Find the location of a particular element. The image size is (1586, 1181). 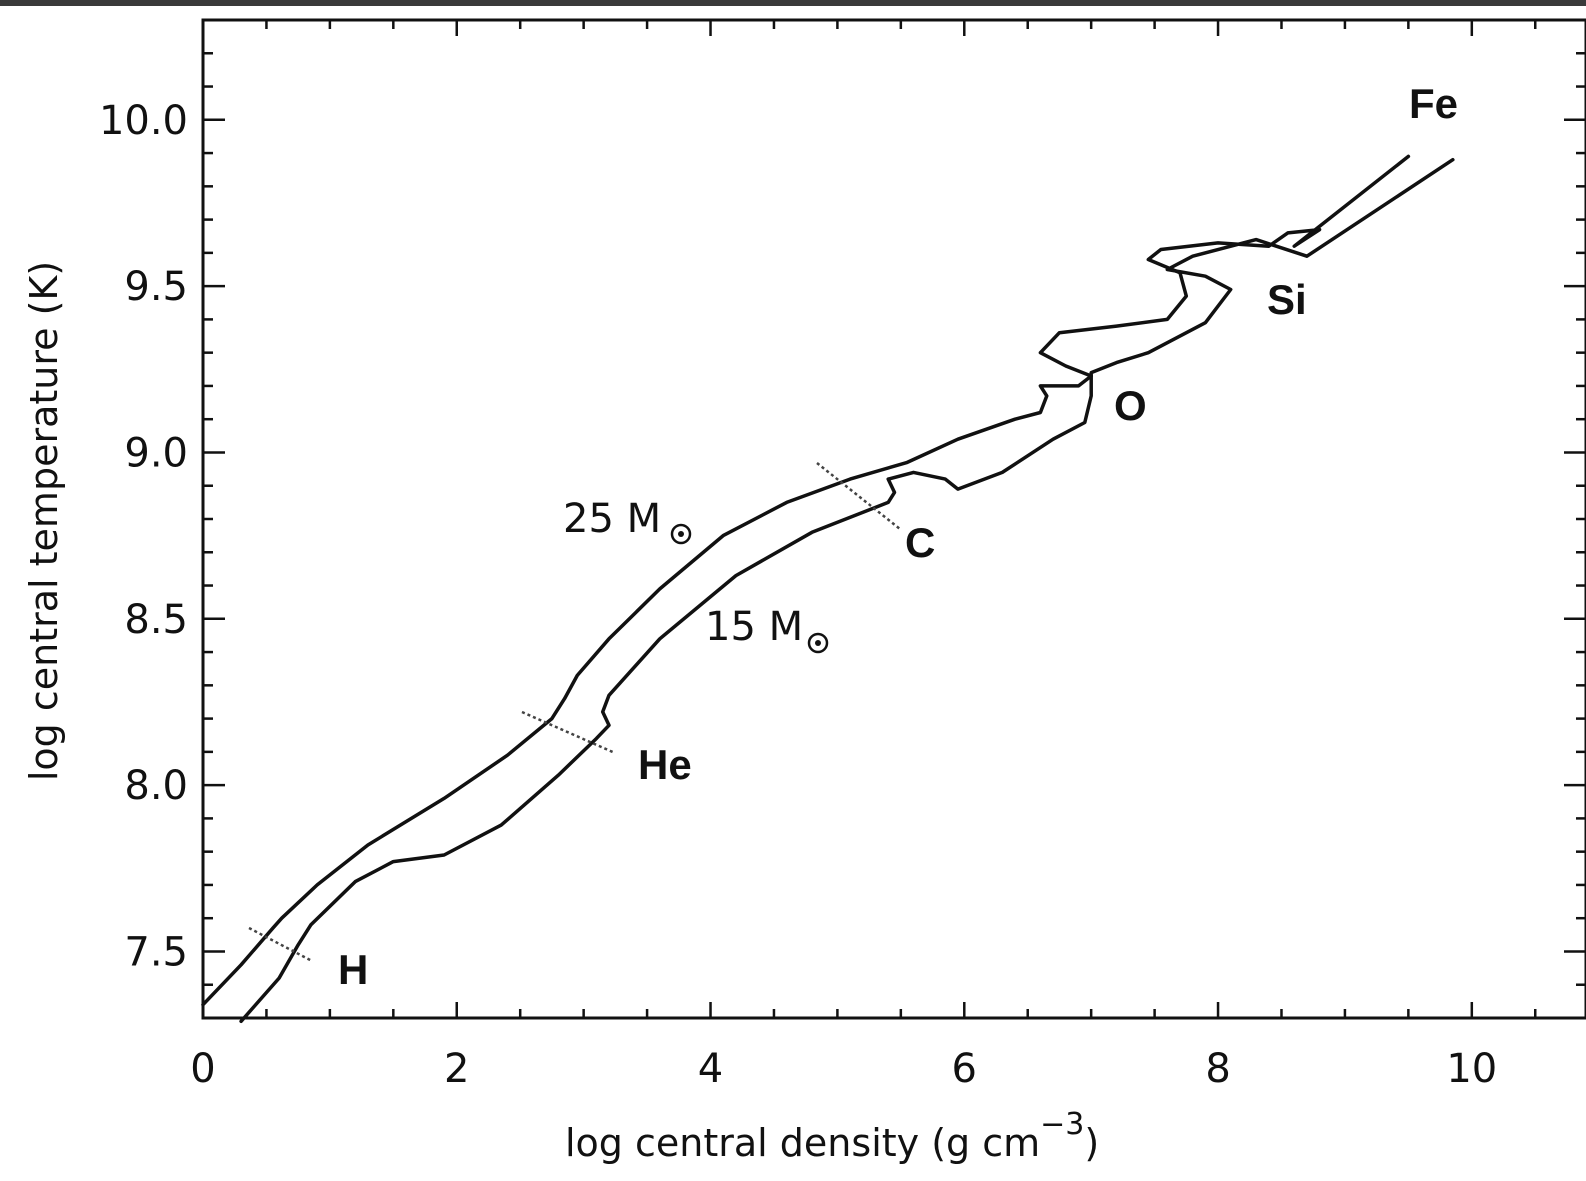

series-label-25-text: 25 M is located at coordinates (612, 519).